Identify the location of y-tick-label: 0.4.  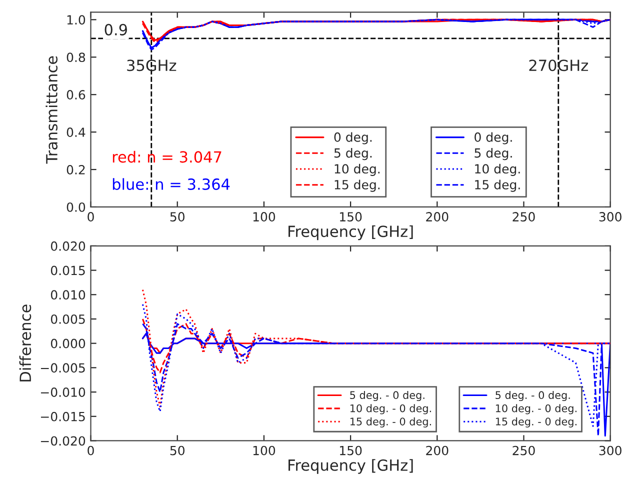
(76, 132).